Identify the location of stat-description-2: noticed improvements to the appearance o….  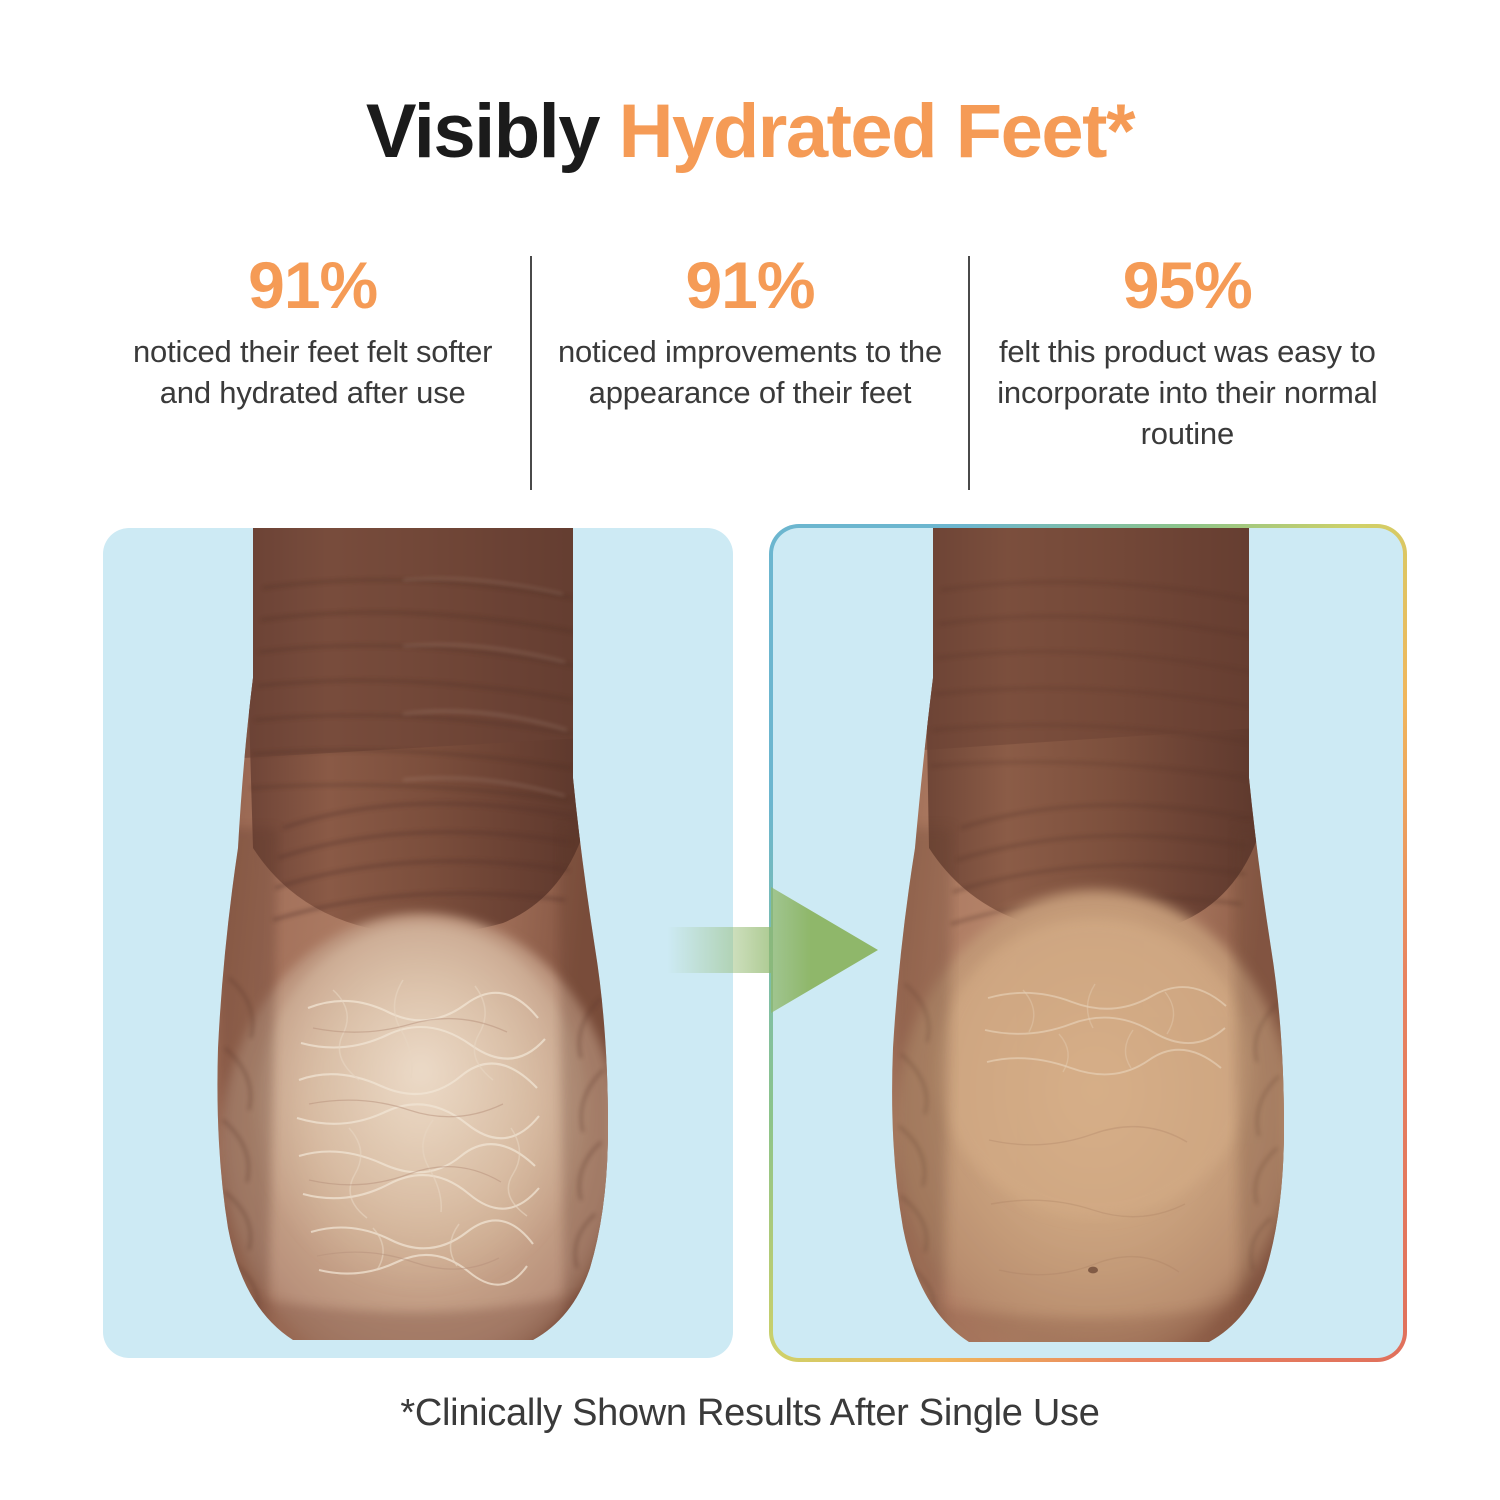
(749, 372).